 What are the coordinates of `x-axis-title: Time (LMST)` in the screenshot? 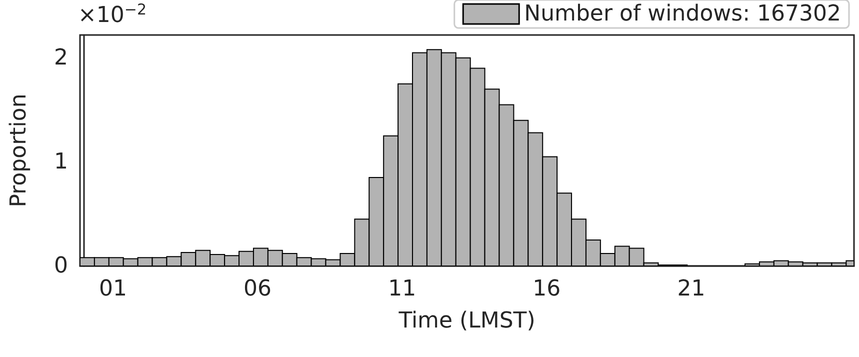 It's located at (467, 321).